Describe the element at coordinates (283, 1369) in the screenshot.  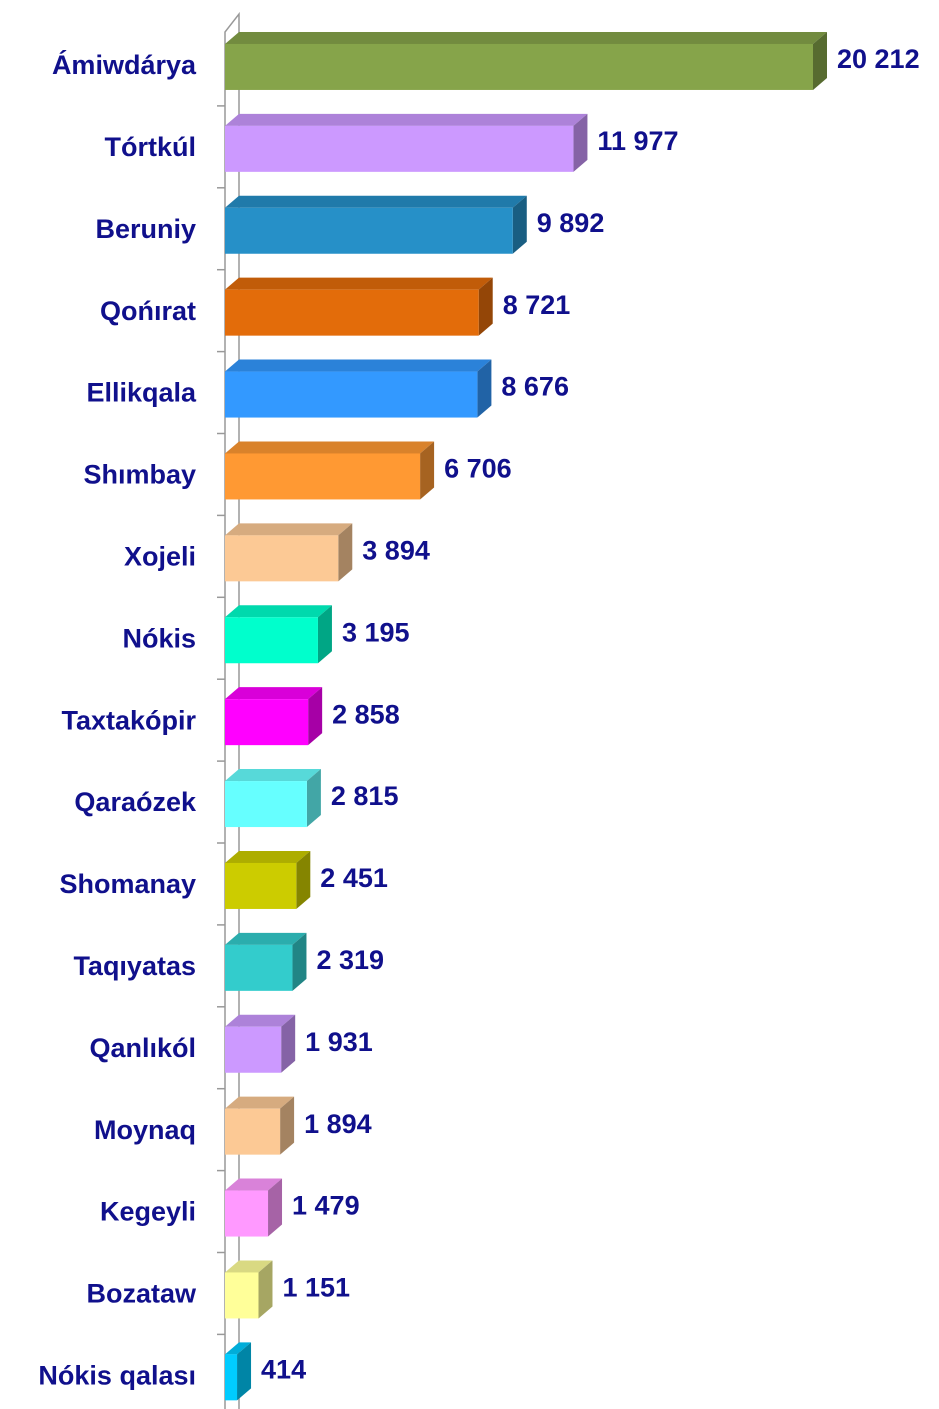
I see `value-label: 414` at that location.